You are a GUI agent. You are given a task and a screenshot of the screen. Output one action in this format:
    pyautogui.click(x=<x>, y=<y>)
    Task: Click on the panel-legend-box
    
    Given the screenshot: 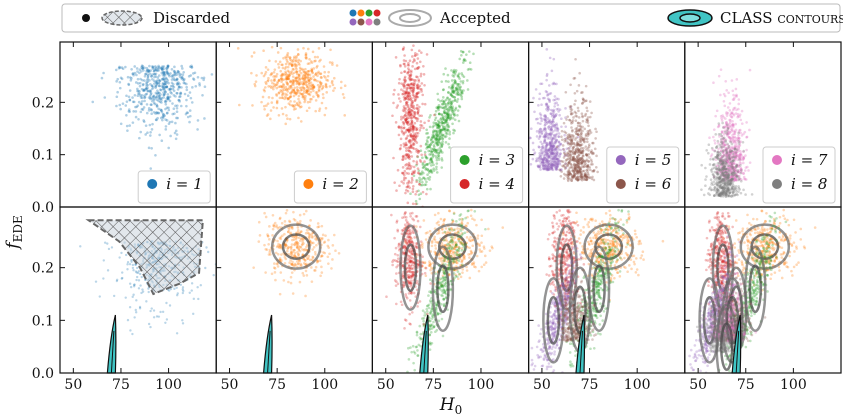 What is the action you would take?
    pyautogui.click(x=174, y=187)
    